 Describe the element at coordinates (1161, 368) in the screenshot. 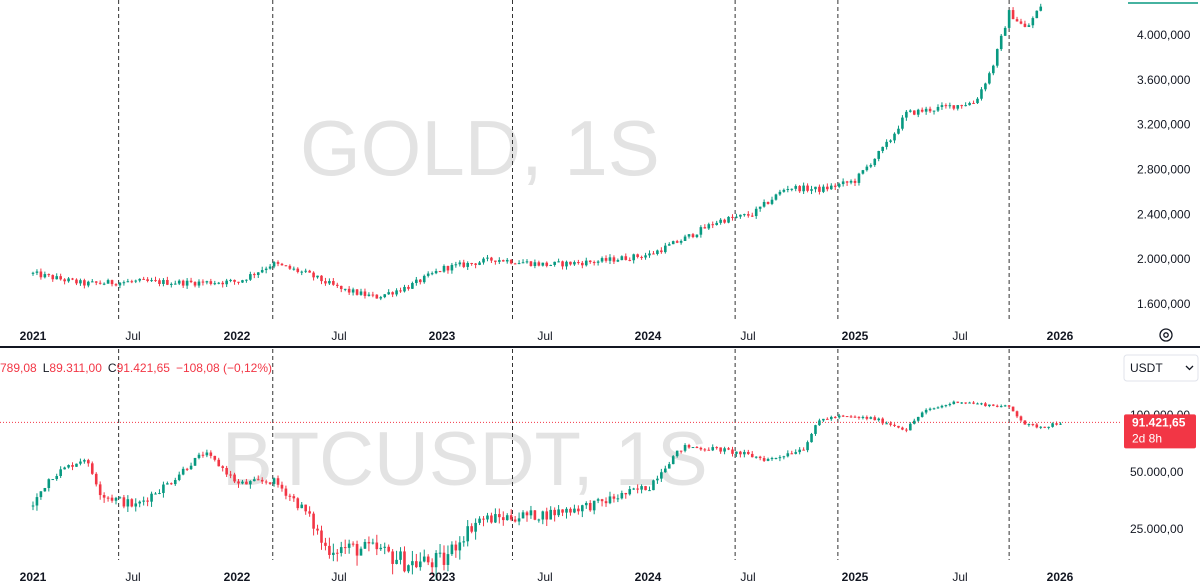

I see `currency-select: USDT` at that location.